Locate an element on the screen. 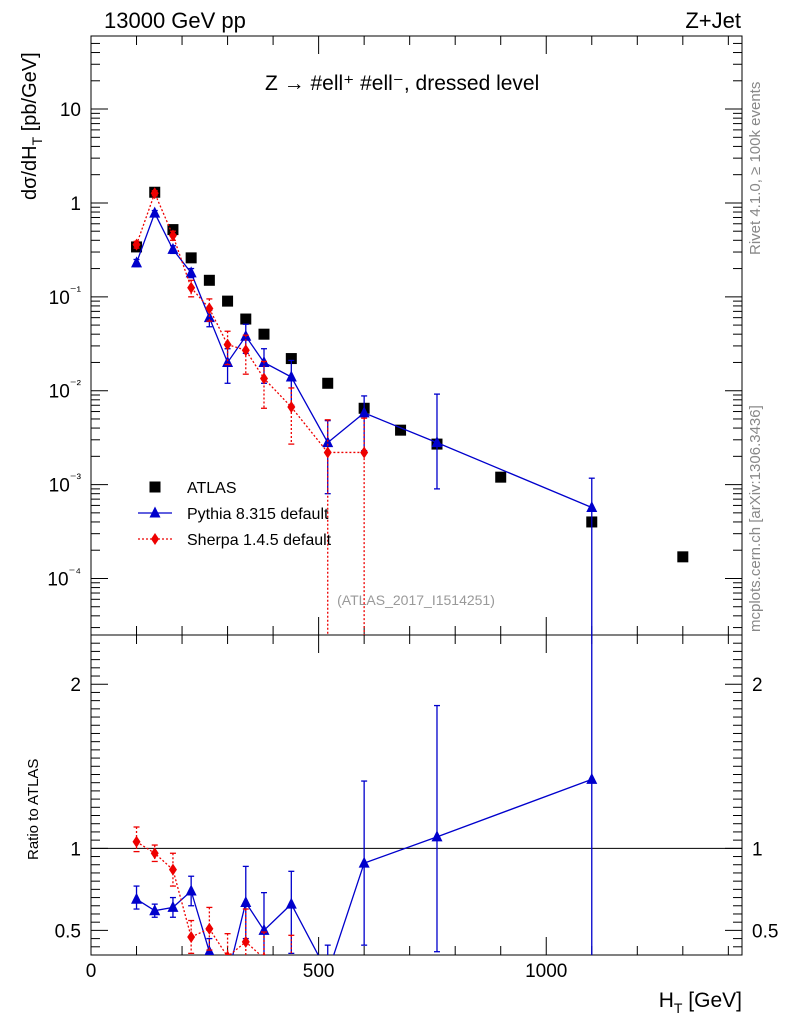 The image size is (786, 1024). series-line is located at coordinates (250, 322).